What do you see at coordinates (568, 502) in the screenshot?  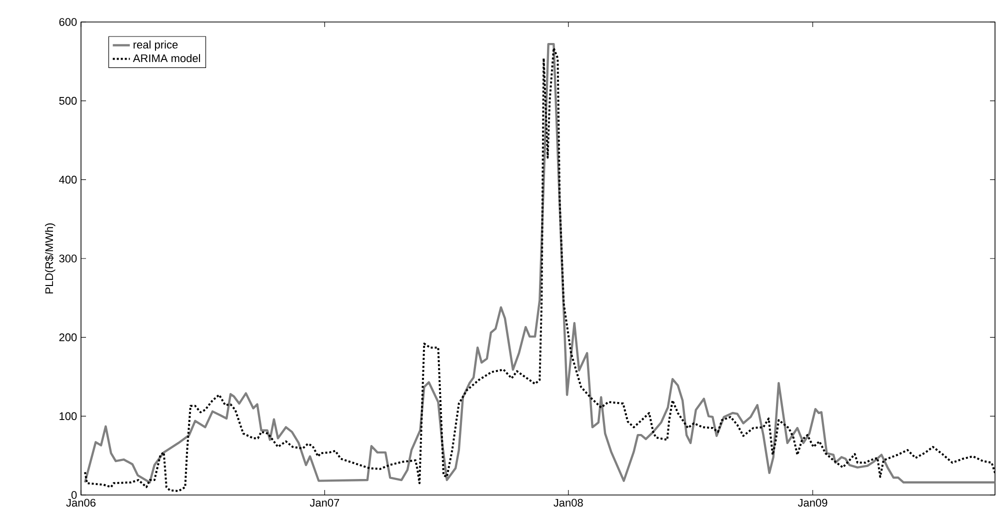 I see `x-tick-label: Jan08` at bounding box center [568, 502].